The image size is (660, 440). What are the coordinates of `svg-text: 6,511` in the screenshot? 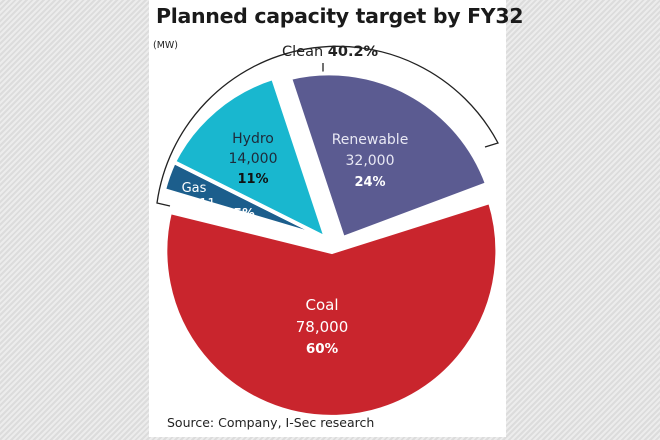 It's located at (196, 204).